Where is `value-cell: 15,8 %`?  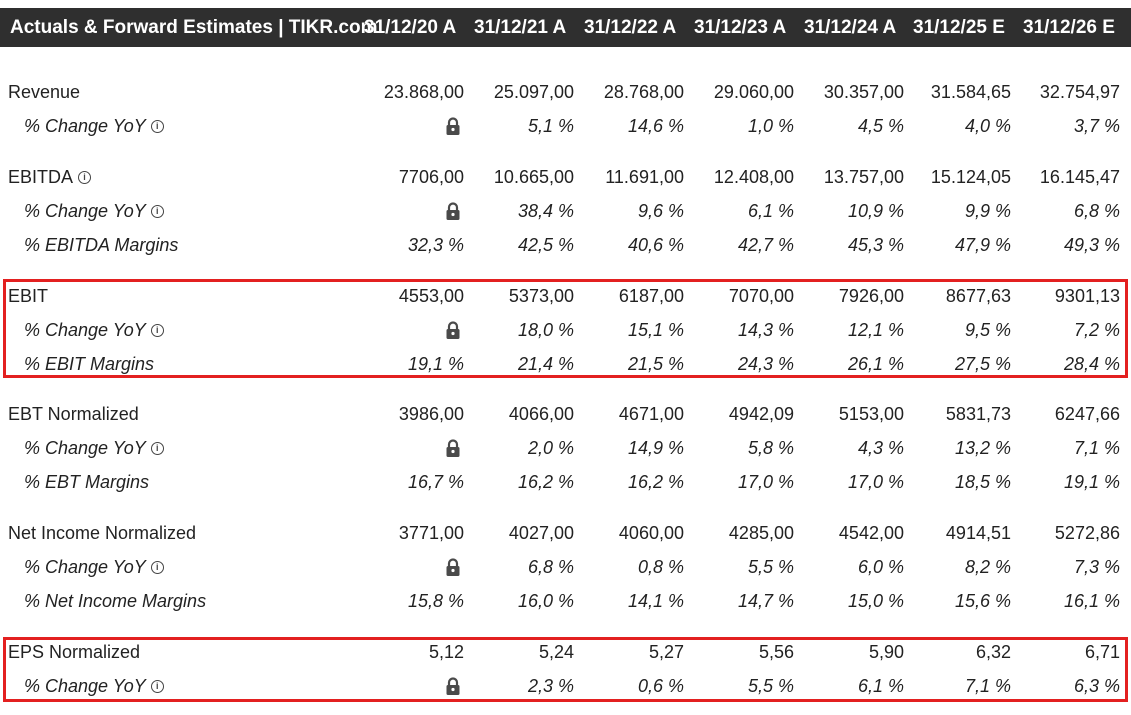 value-cell: 15,8 % is located at coordinates (435, 601).